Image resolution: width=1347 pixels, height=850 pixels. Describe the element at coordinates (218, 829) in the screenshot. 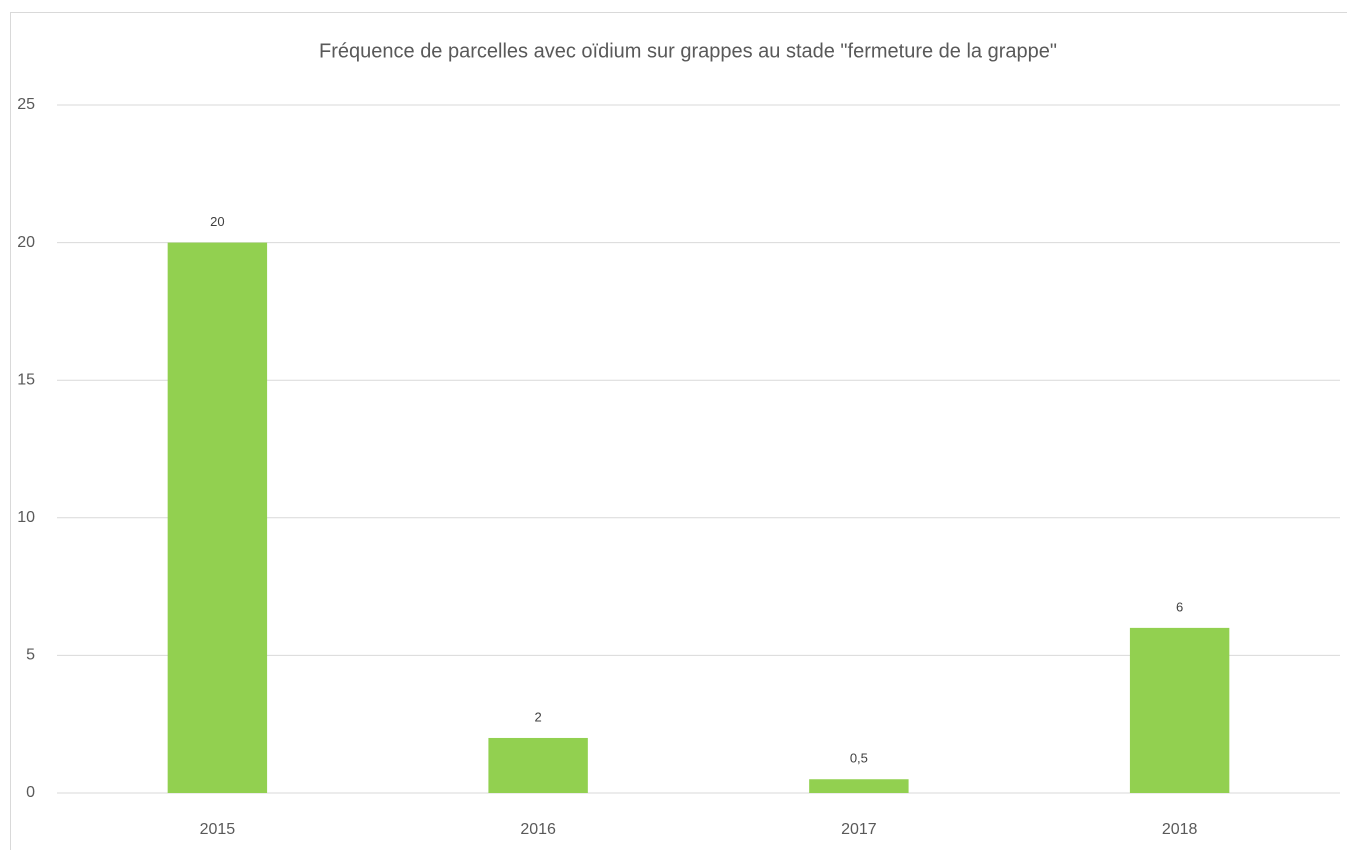

I see `x-tick-label: 2015` at that location.